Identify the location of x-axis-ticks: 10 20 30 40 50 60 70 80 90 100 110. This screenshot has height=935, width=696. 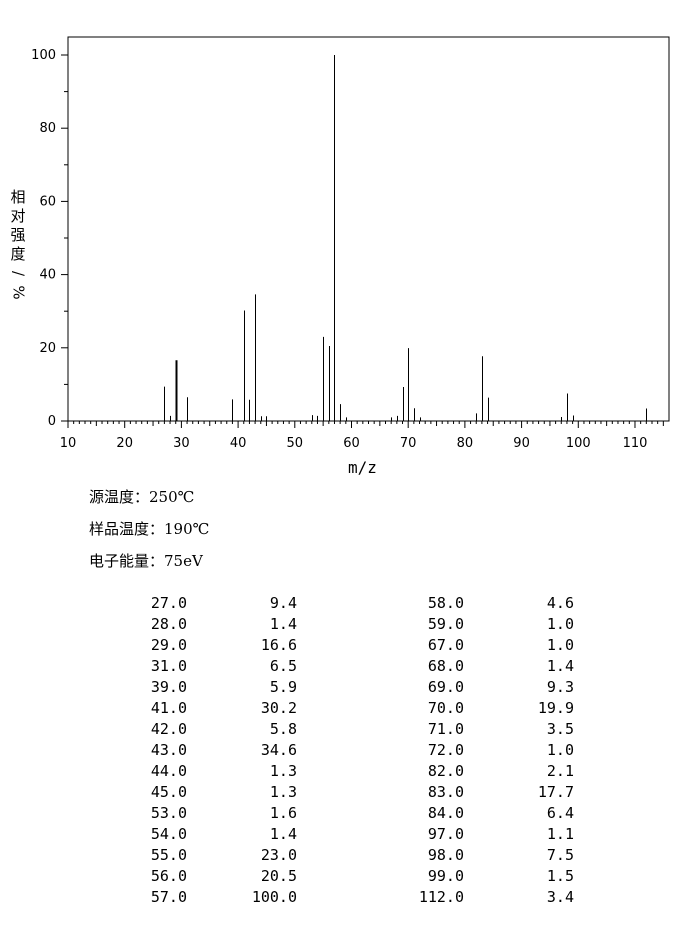
(362, 436).